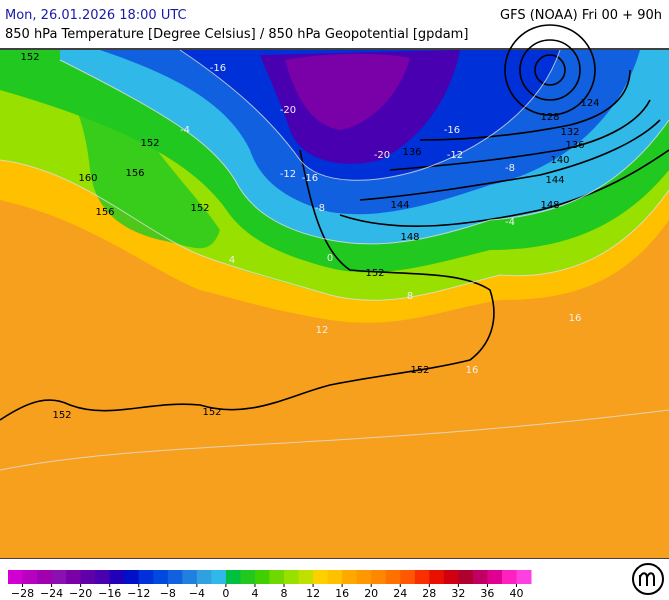 This screenshot has height=600, width=669. What do you see at coordinates (559, 160) in the screenshot?
I see `geopotential-label: 140` at bounding box center [559, 160].